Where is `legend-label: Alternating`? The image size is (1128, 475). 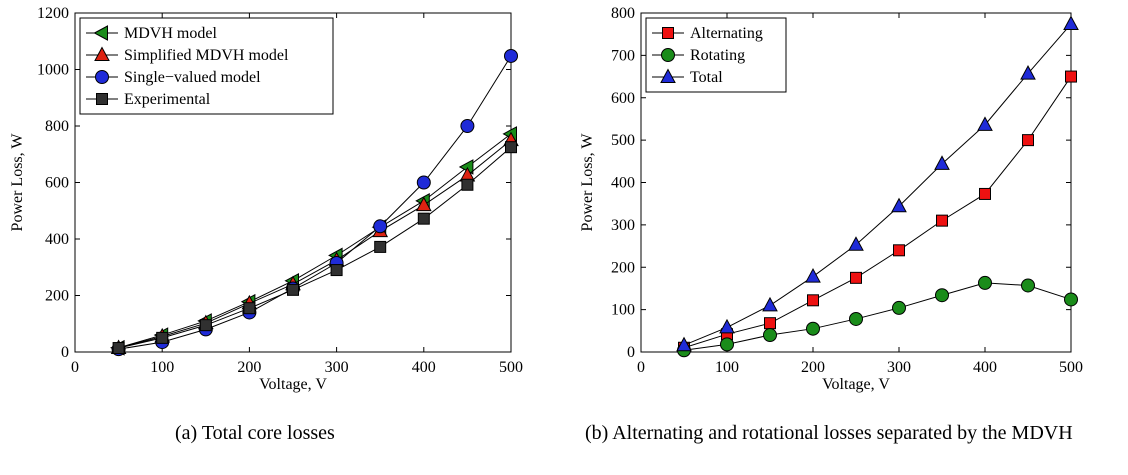 legend-label: Alternating is located at coordinates (726, 33).